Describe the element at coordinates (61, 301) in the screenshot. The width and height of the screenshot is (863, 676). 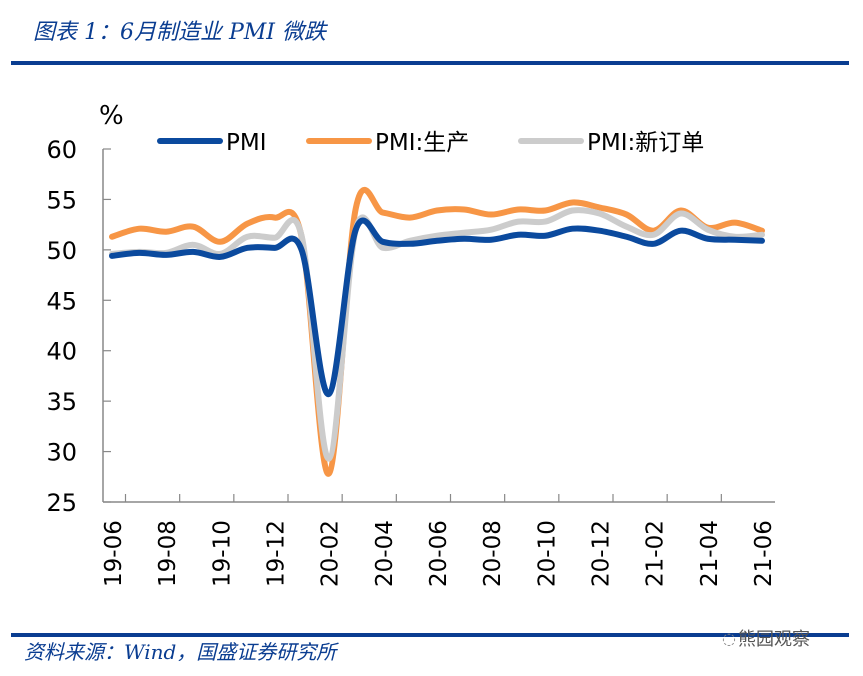
I see `y-tick-label: 45` at that location.